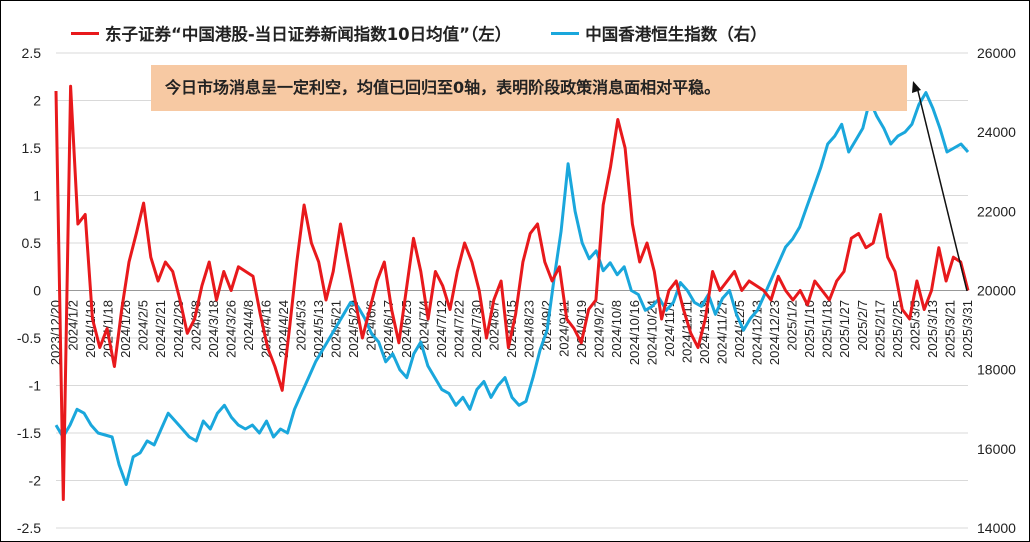  What do you see at coordinates (32, 243) in the screenshot?
I see `y-left-tick-label: 0.5` at bounding box center [32, 243].